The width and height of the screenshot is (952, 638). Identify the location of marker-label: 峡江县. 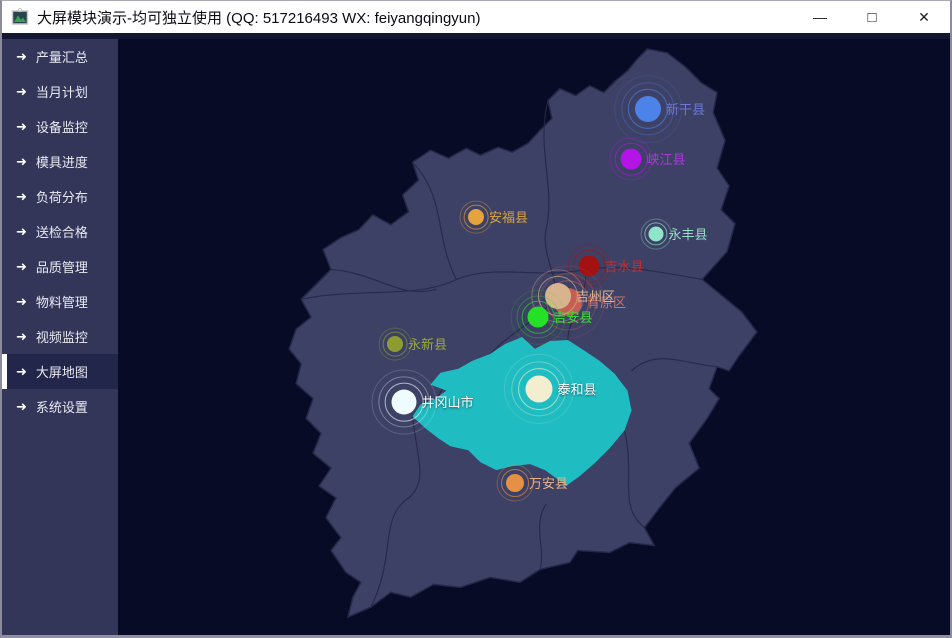
(666, 160).